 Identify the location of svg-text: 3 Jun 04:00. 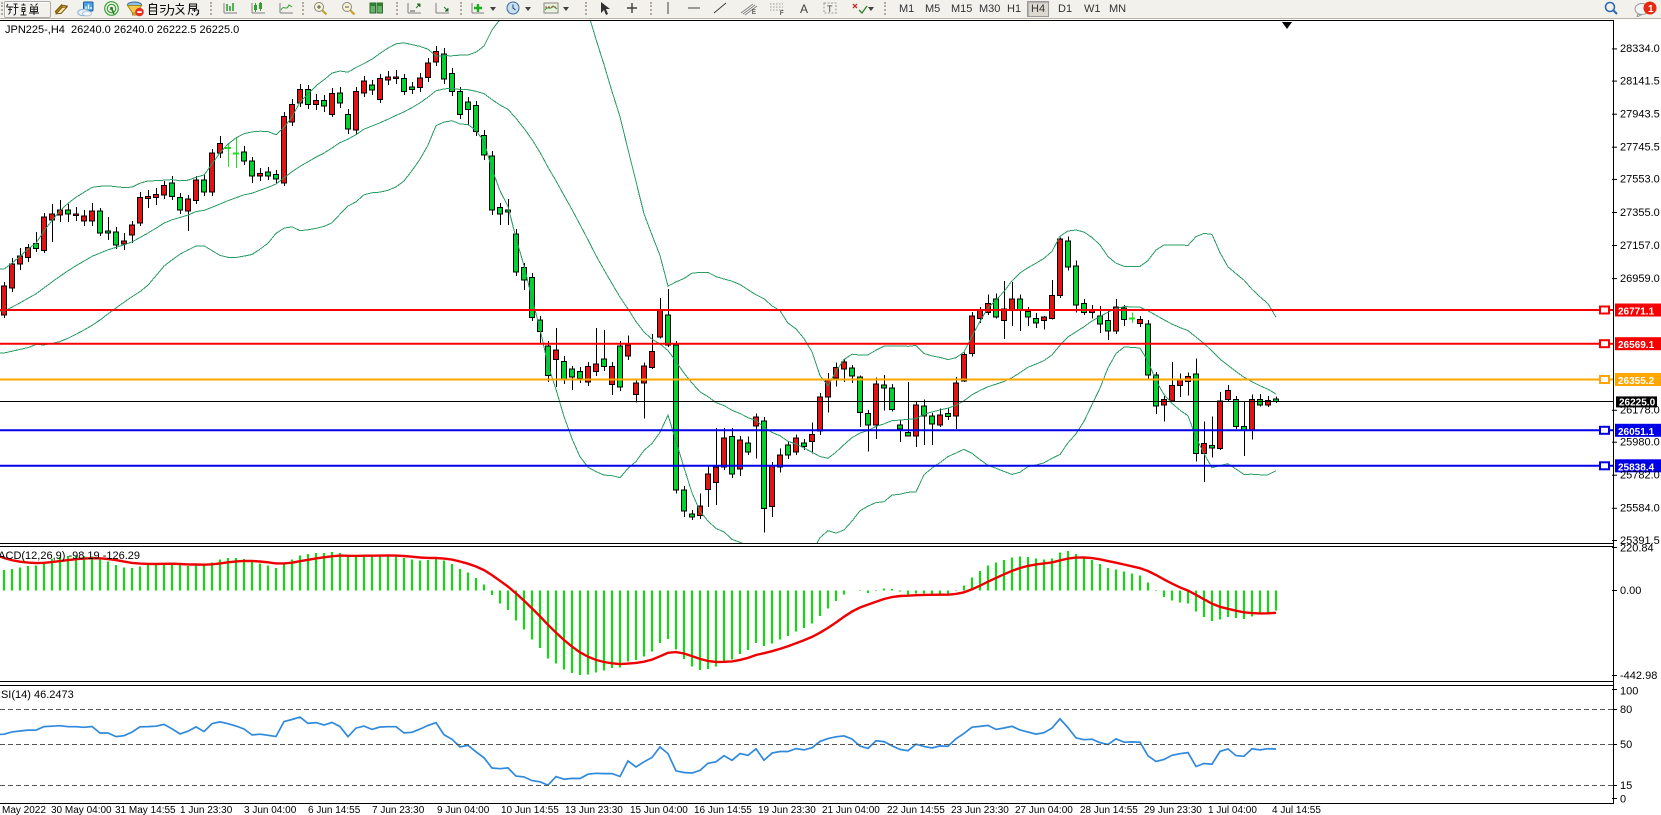
(270, 810).